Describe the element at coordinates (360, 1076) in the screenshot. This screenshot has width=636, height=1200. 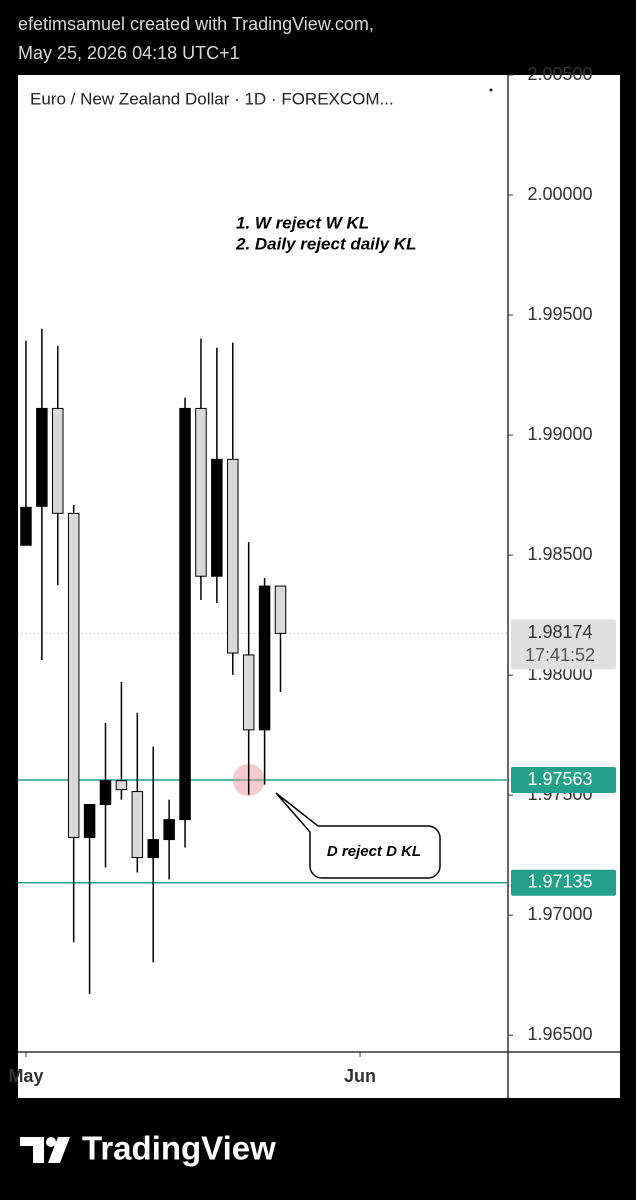
I see `x-tick-label: Jun` at that location.